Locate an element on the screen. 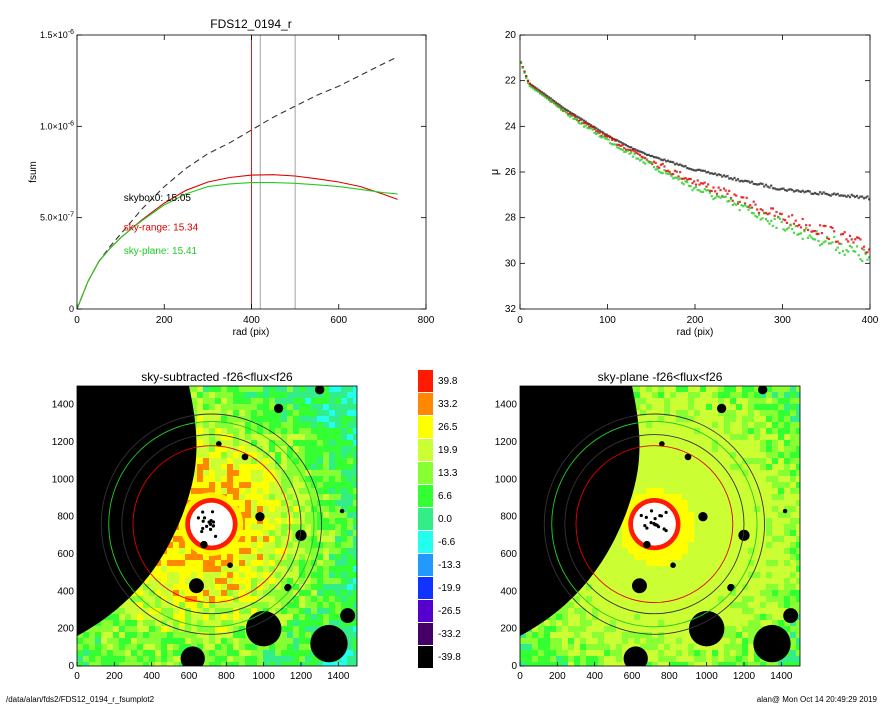 The image size is (885, 708). map-sub-x-tick-label-2: 400 is located at coordinates (151, 676).